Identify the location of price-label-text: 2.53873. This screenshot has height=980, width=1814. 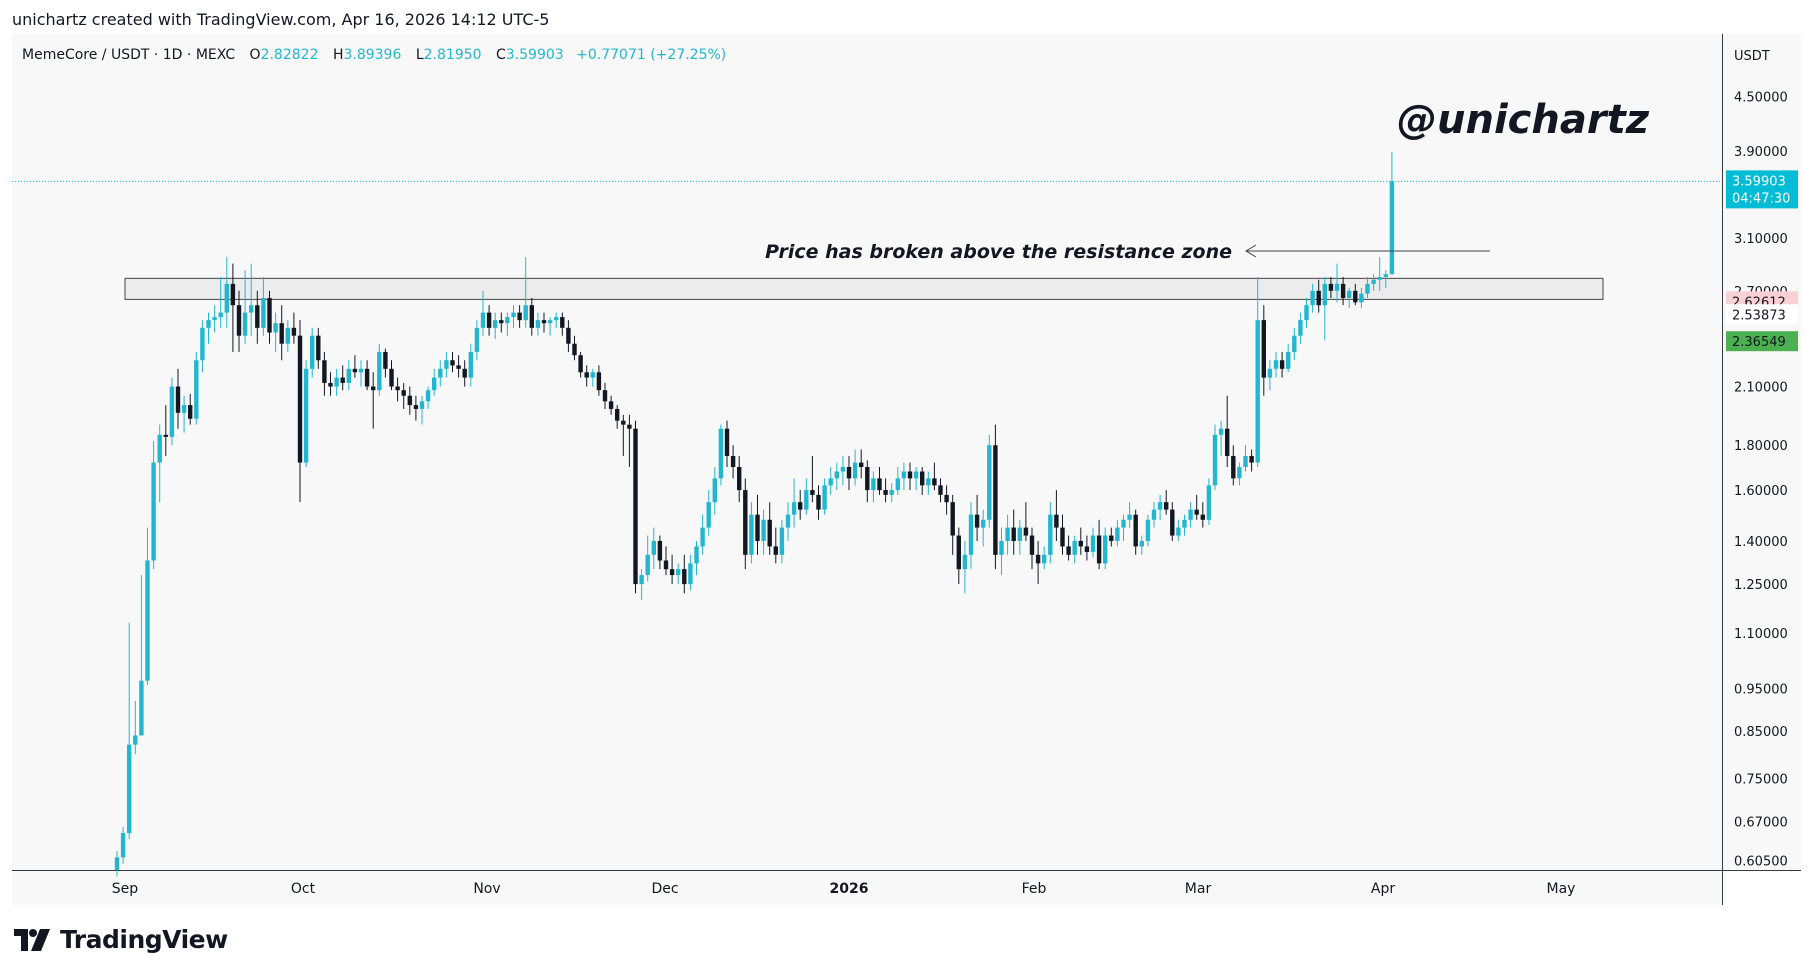
(1759, 315).